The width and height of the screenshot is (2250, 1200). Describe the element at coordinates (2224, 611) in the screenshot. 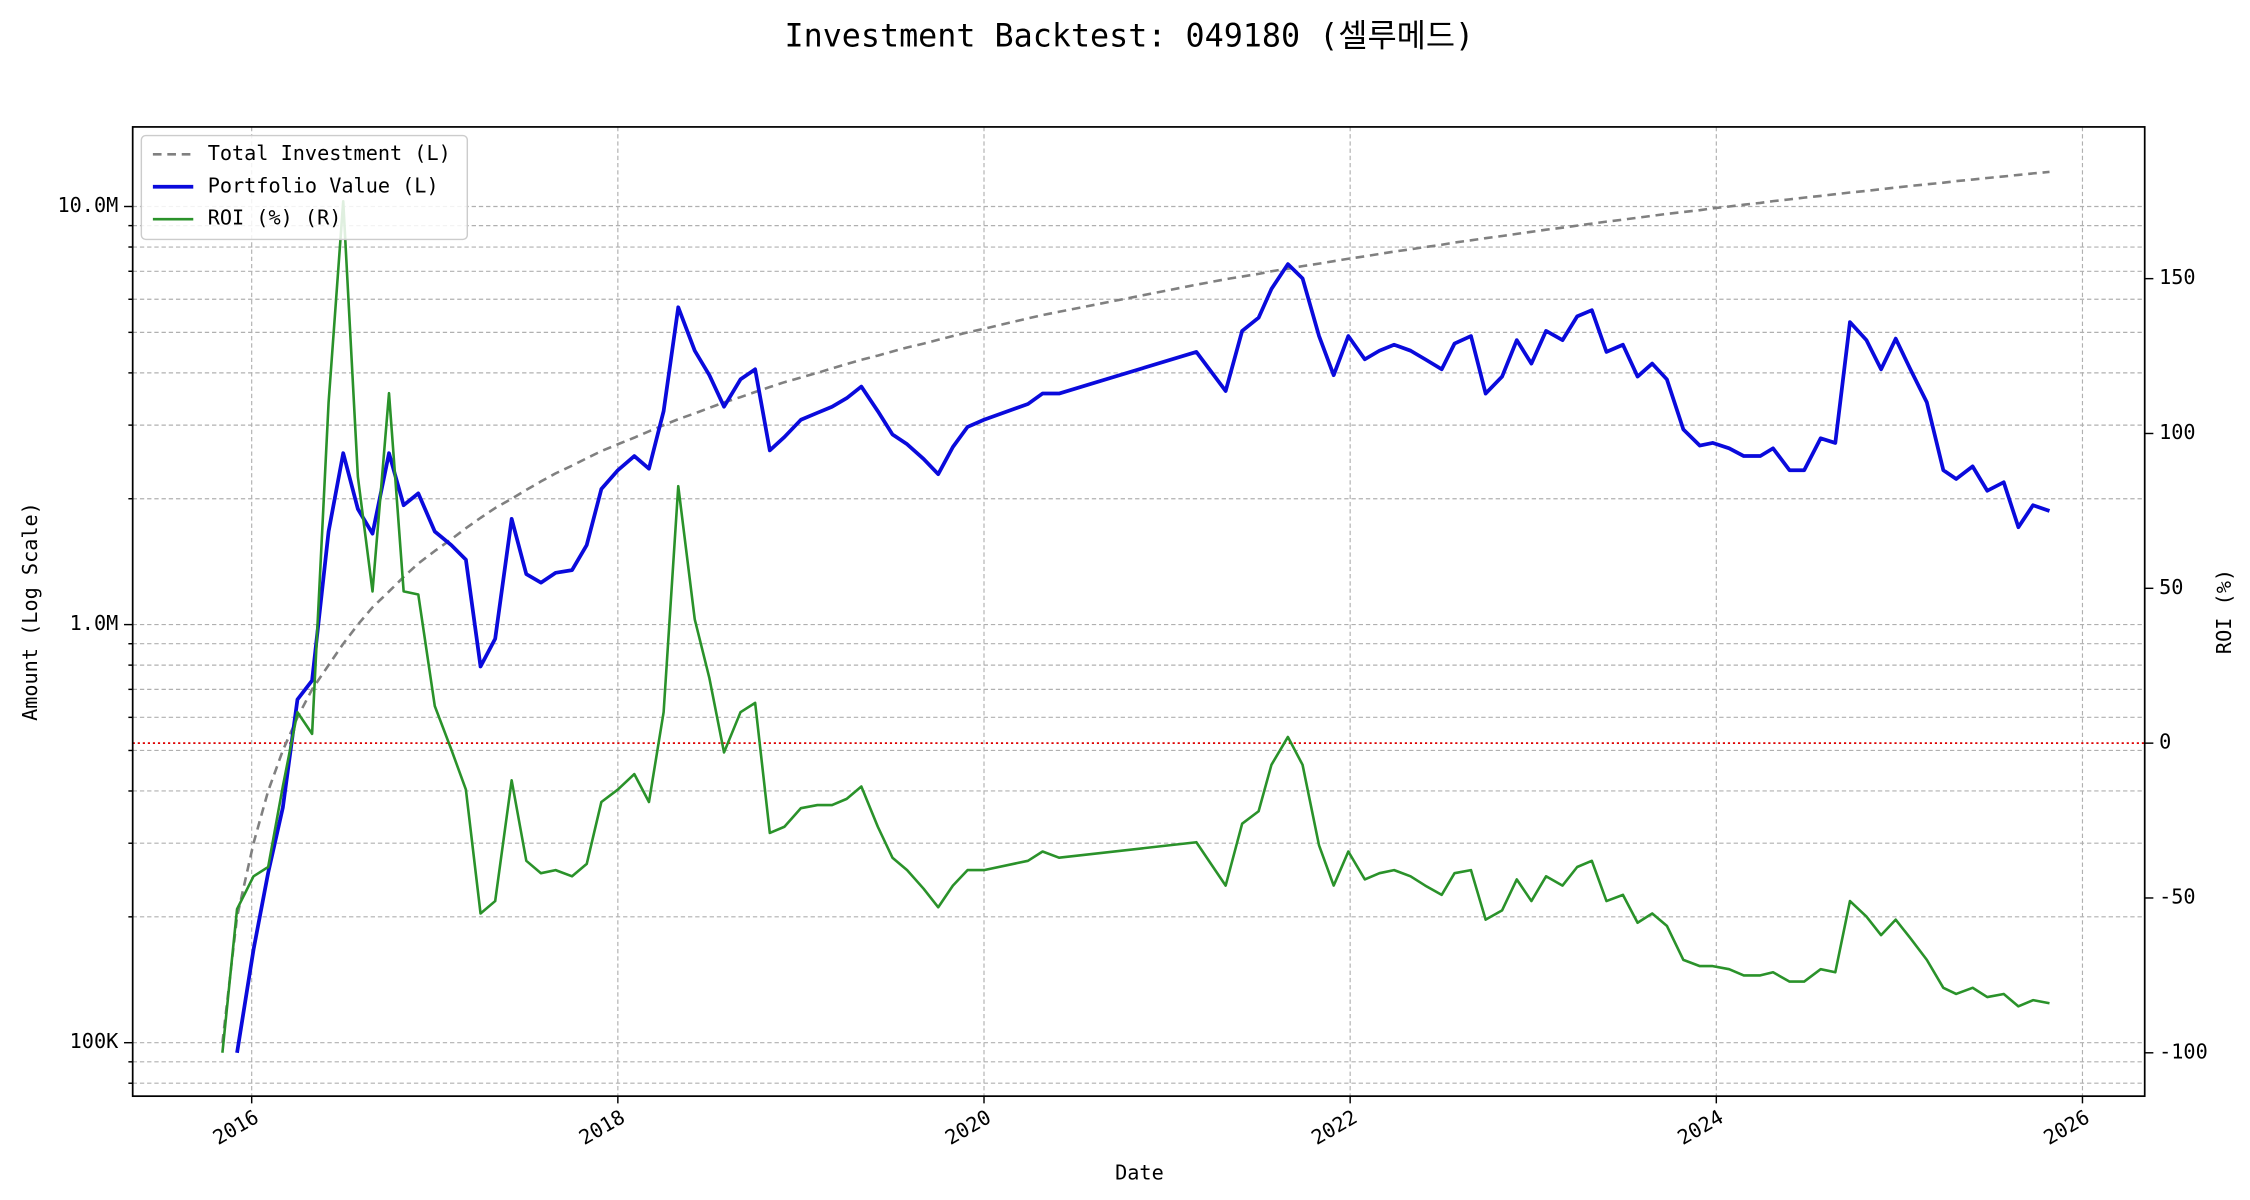

I see `y2-axis-label: ROI (%)` at that location.